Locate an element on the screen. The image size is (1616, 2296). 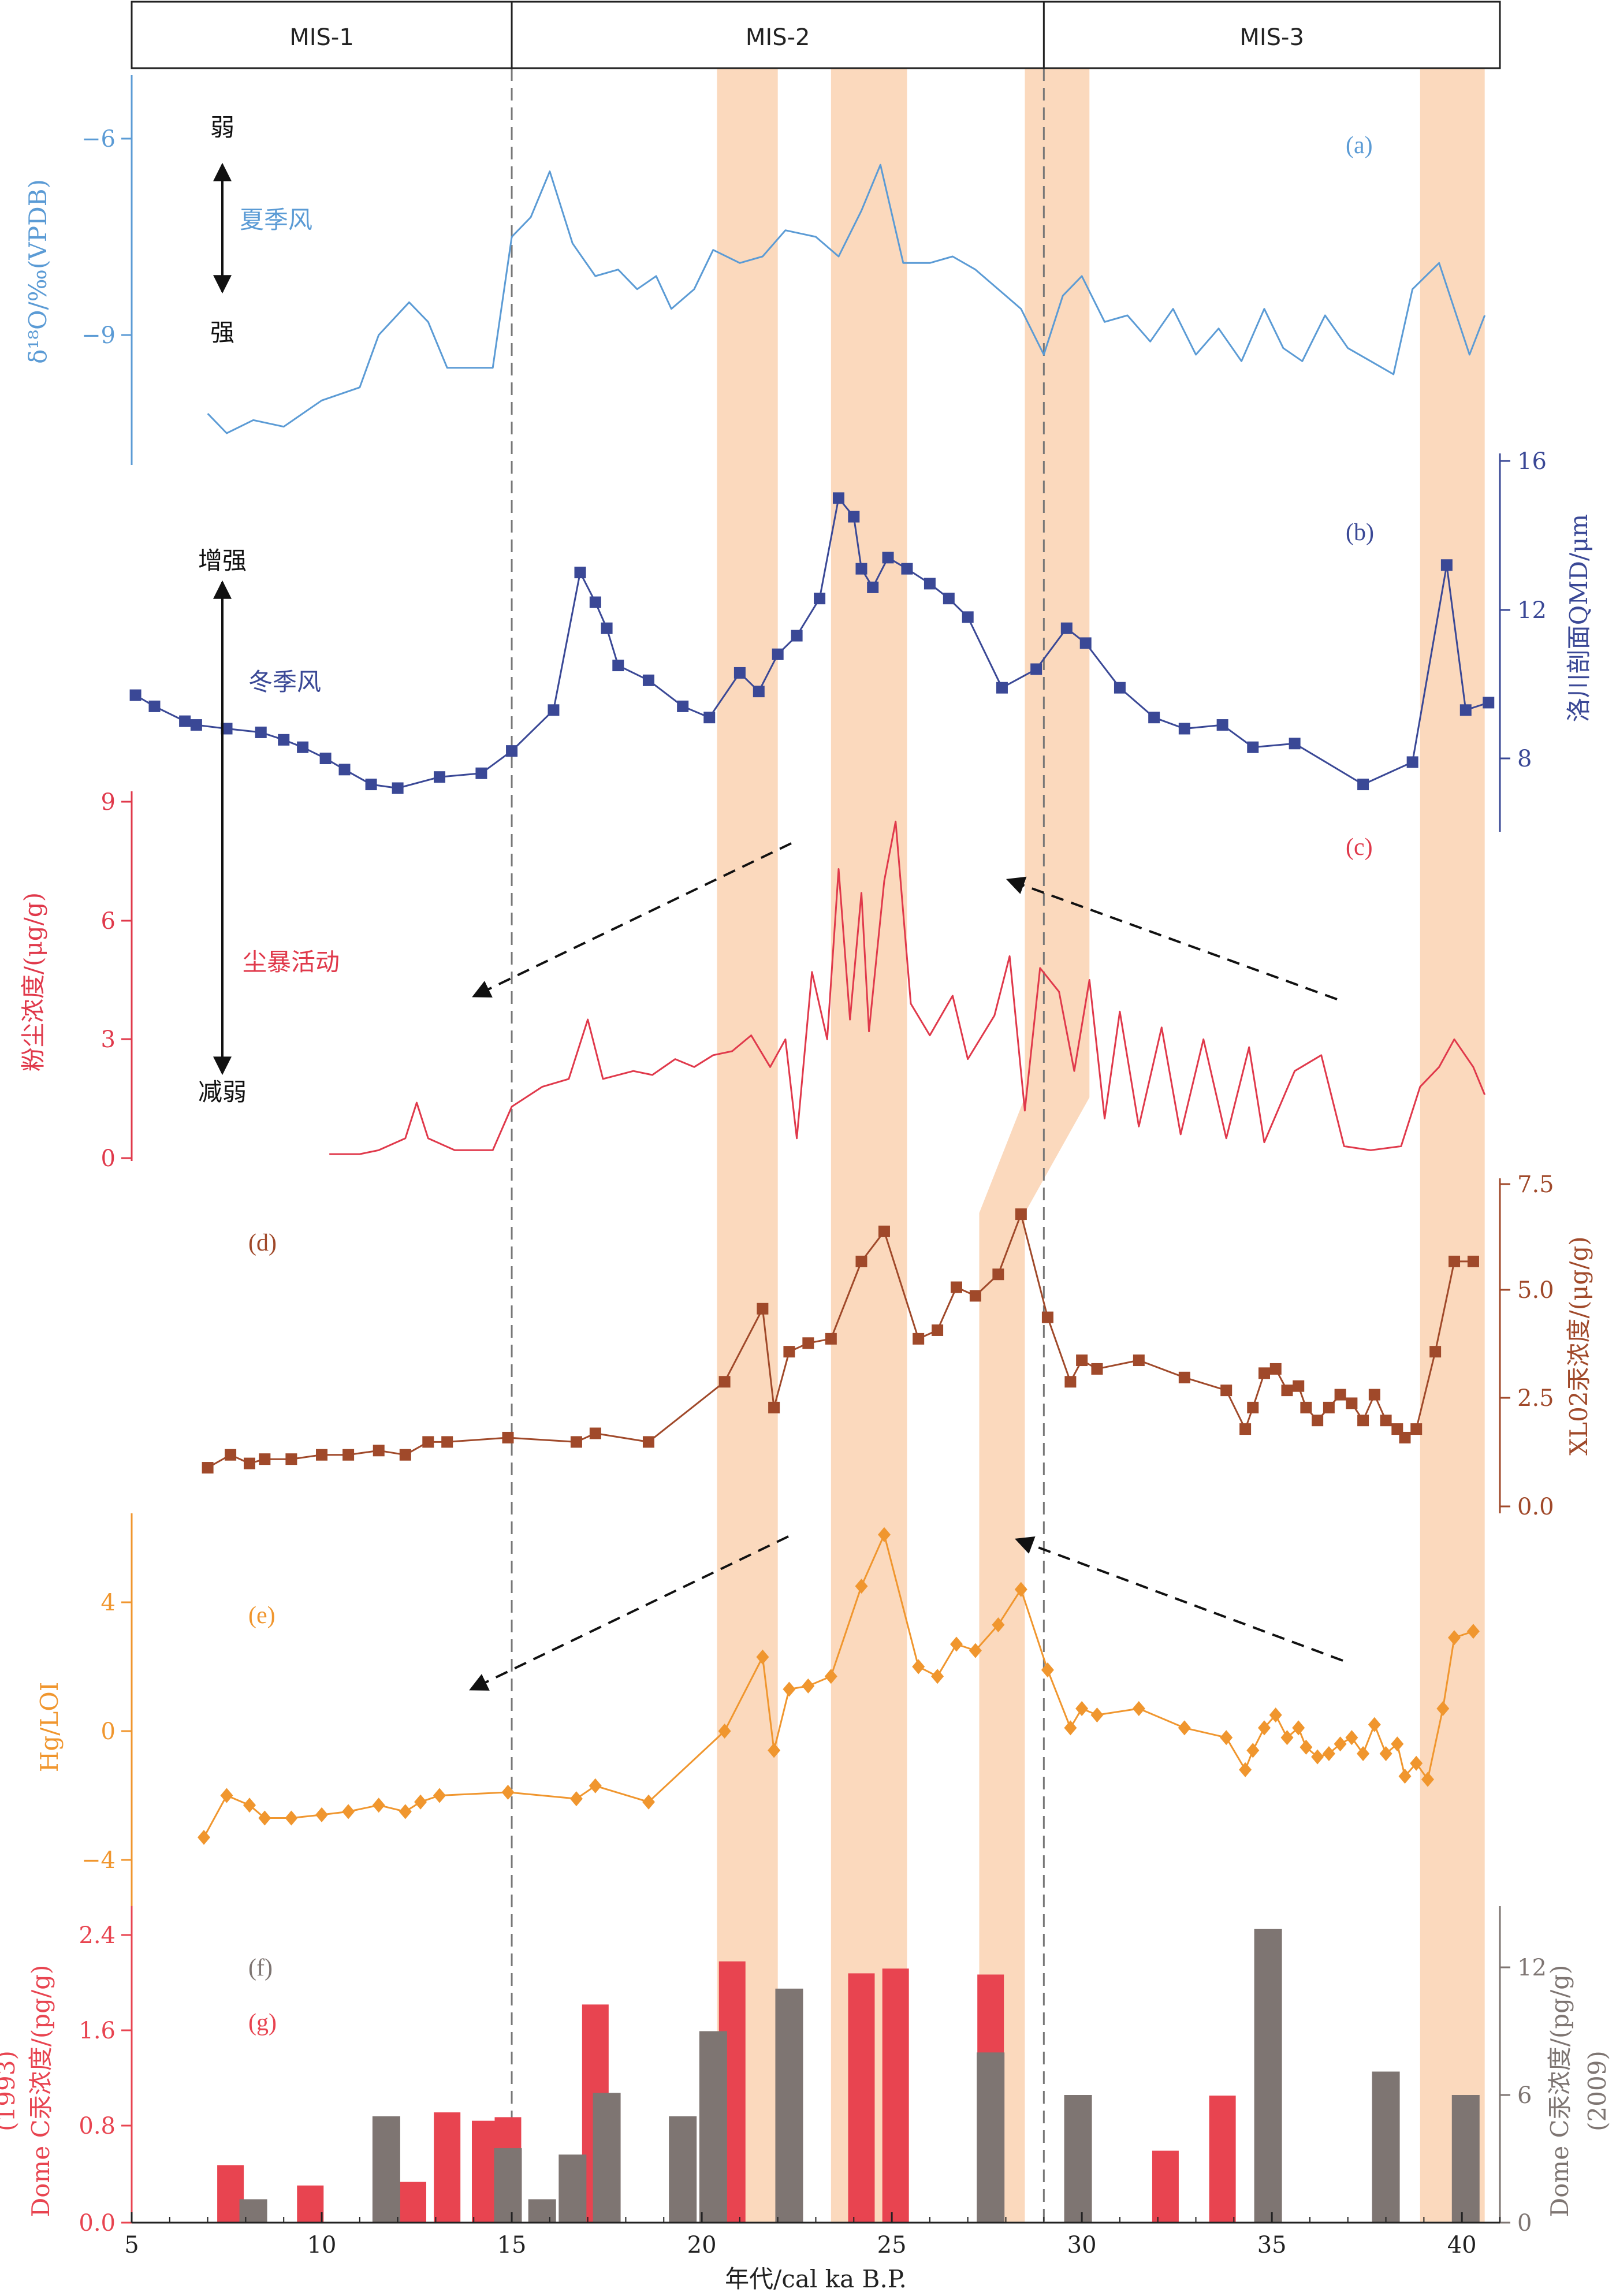
y-tick-label: 9 is located at coordinates (109, 802).